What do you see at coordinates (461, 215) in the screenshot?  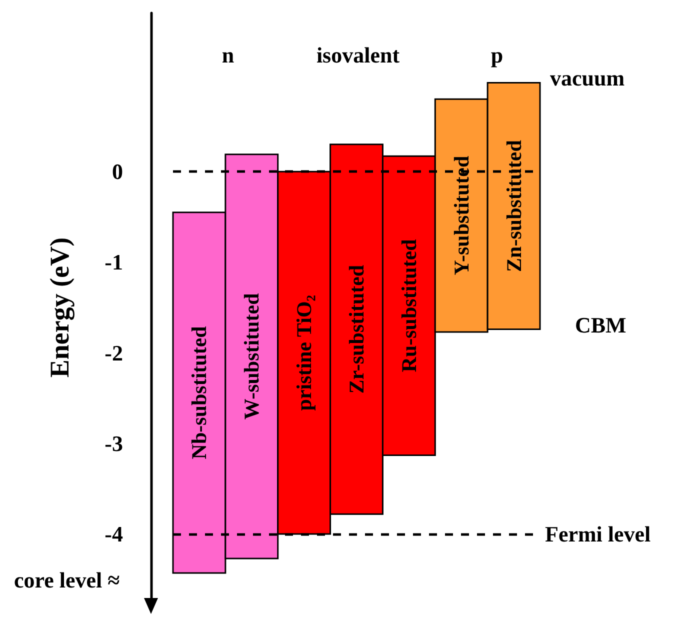 I see `x-tick-label: Y-substituted` at bounding box center [461, 215].